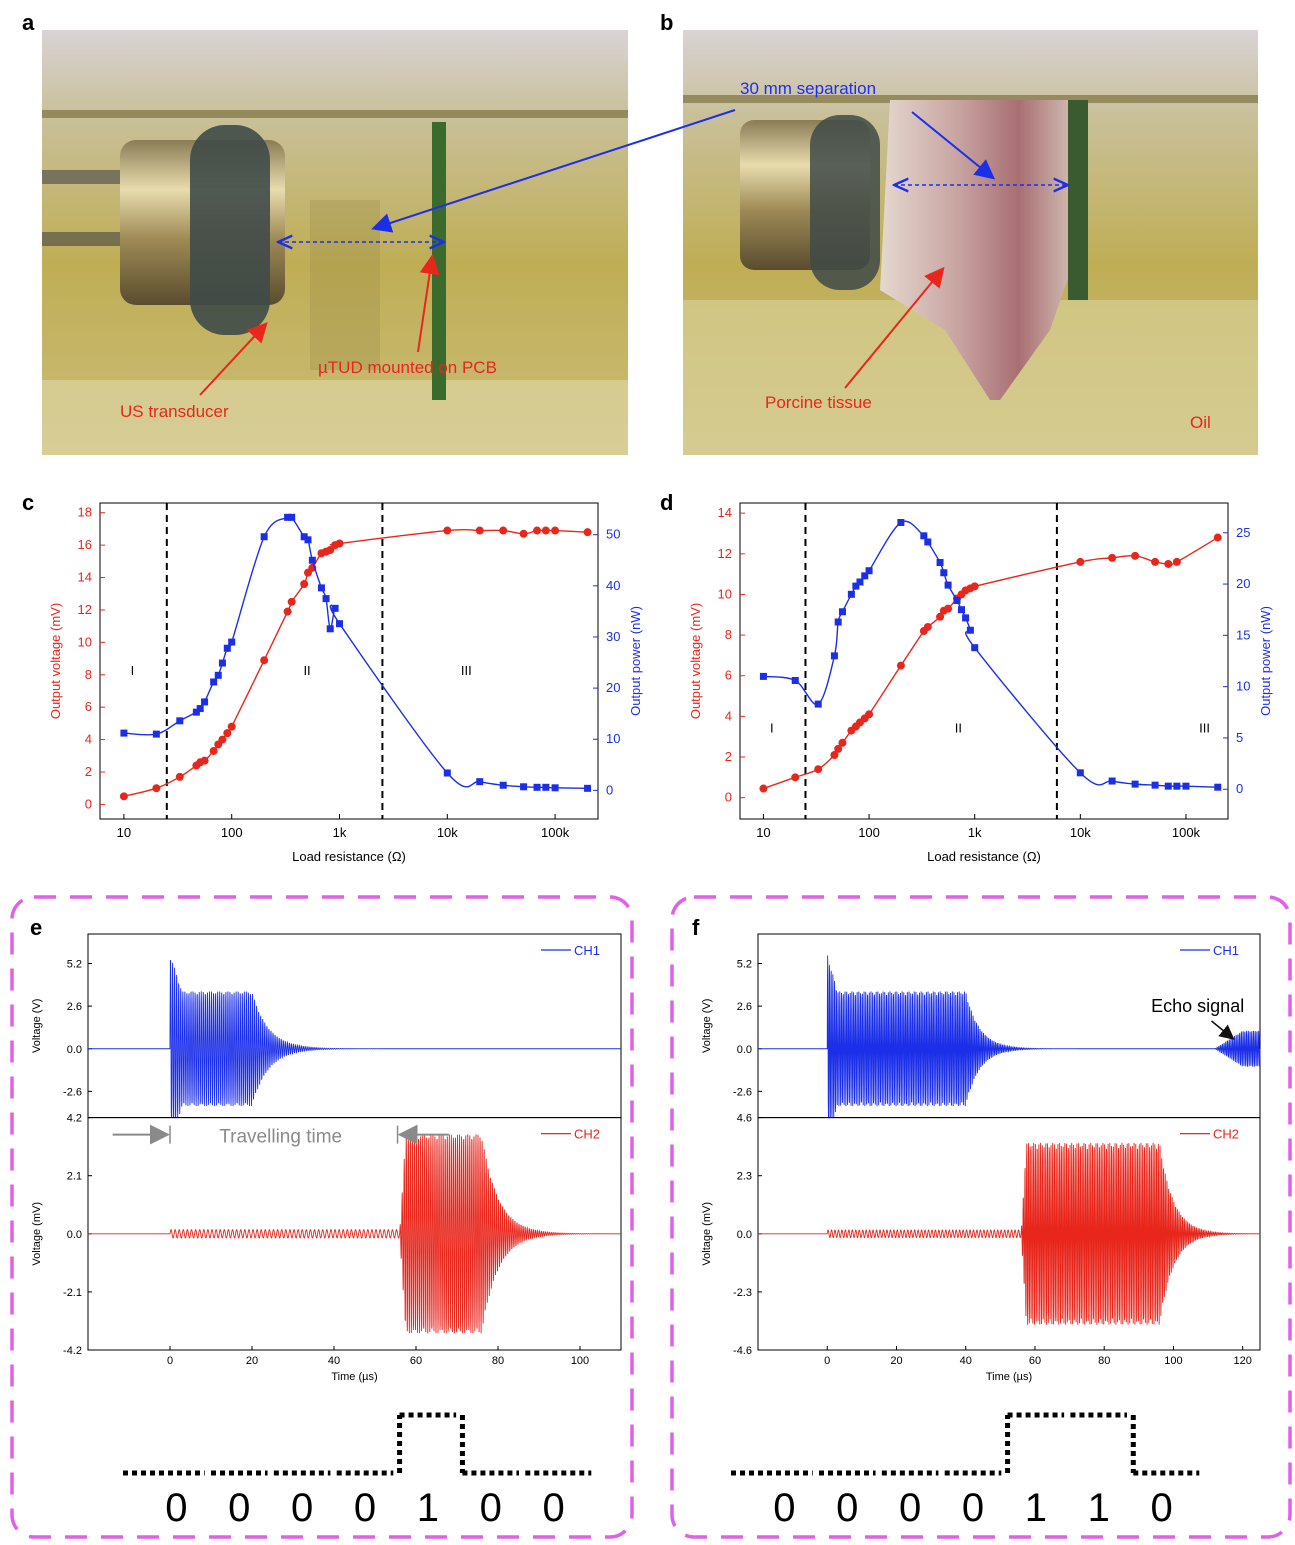  What do you see at coordinates (280, 1137) in the screenshot?
I see `travelling-time-label: Travelling time` at bounding box center [280, 1137].